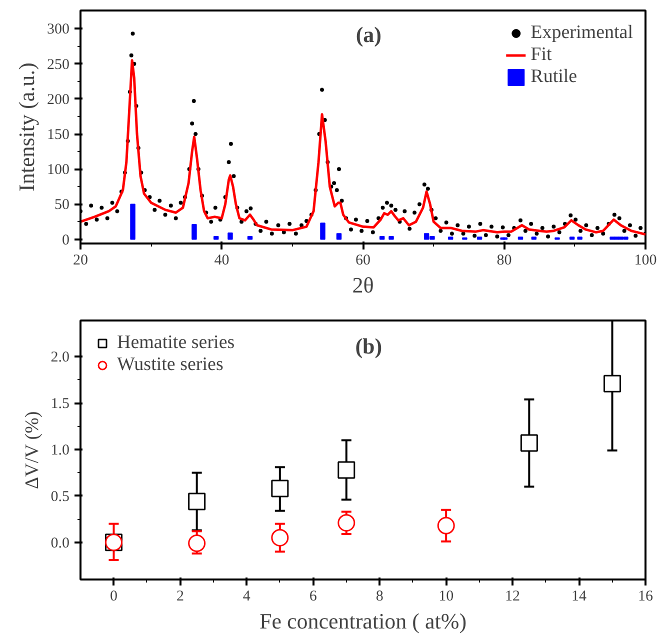  Describe the element at coordinates (554, 77) in the screenshot. I see `legend-label: Rutile` at that location.